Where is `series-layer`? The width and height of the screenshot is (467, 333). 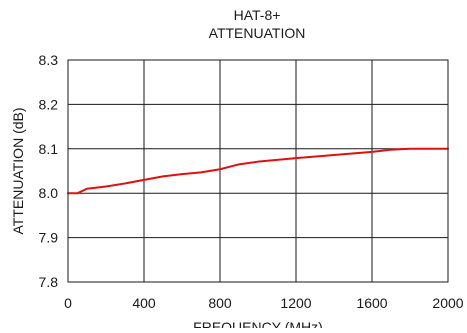 series-layer is located at coordinates (258, 171).